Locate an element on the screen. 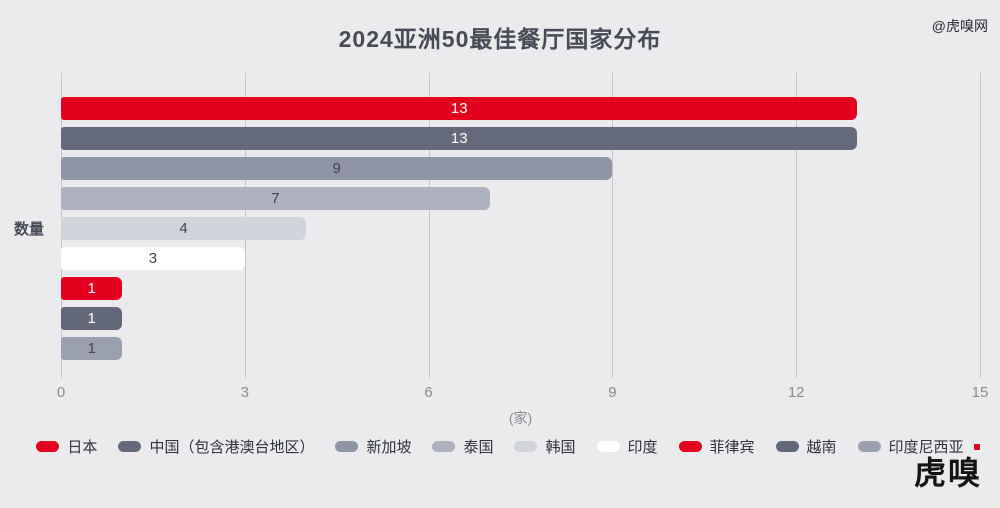 This screenshot has height=508, width=1000. legend-item: 印度 is located at coordinates (627, 446).